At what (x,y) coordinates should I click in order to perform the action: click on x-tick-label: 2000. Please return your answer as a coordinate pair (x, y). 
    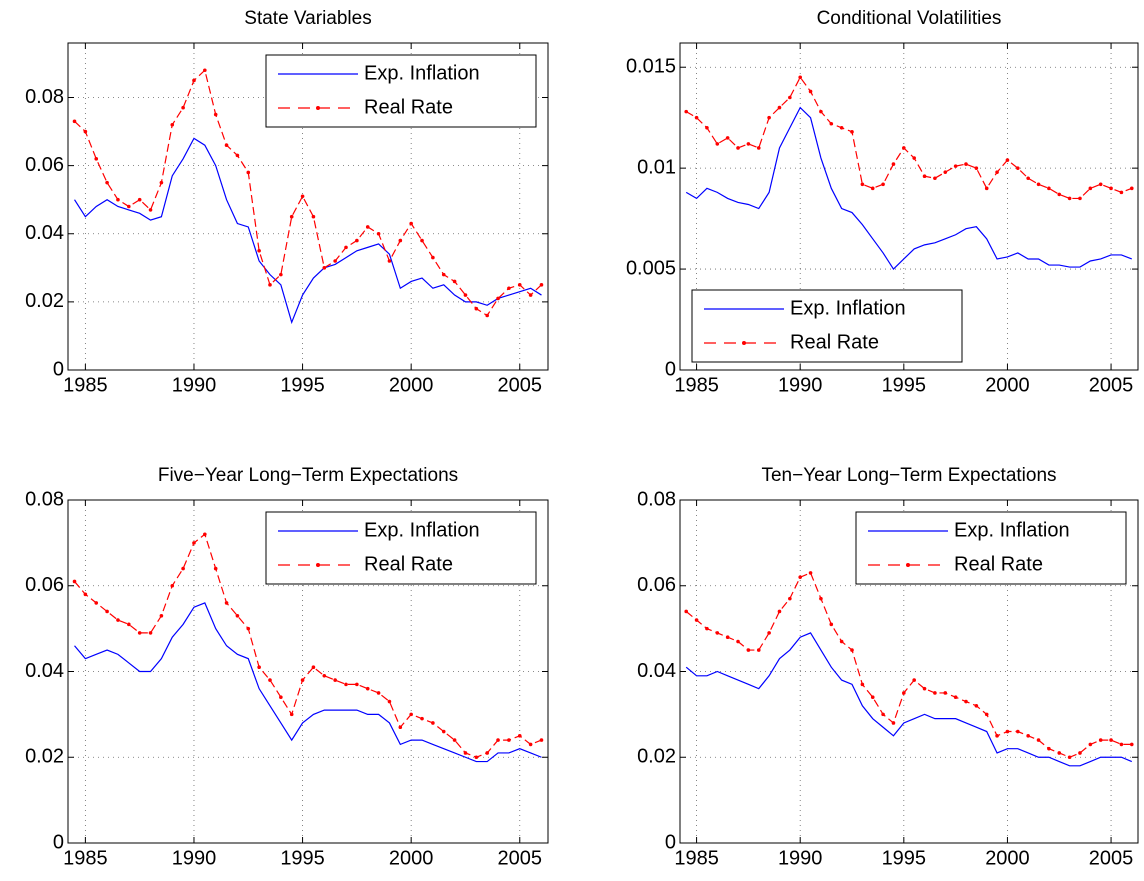
    Looking at the image, I should click on (1007, 385).